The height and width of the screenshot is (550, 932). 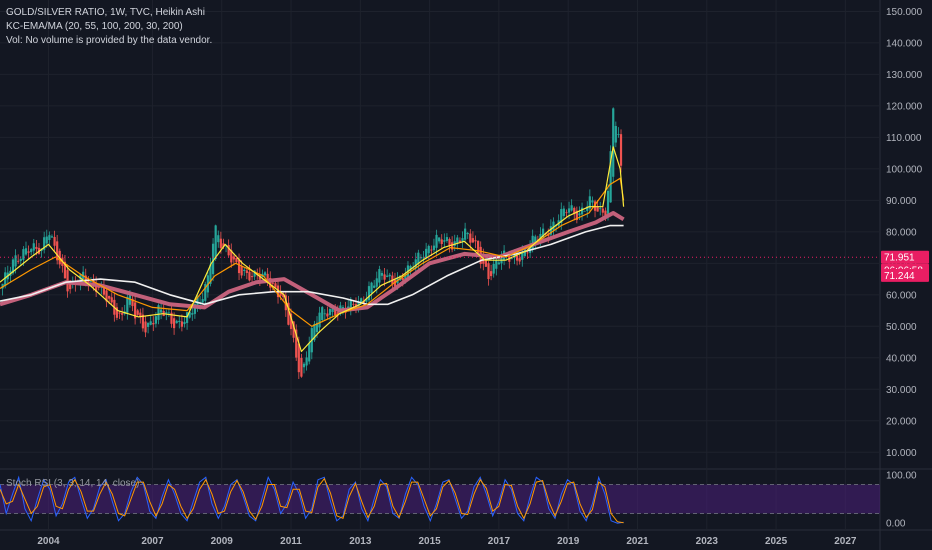 What do you see at coordinates (312, 265) in the screenshot?
I see `ma200-line` at bounding box center [312, 265].